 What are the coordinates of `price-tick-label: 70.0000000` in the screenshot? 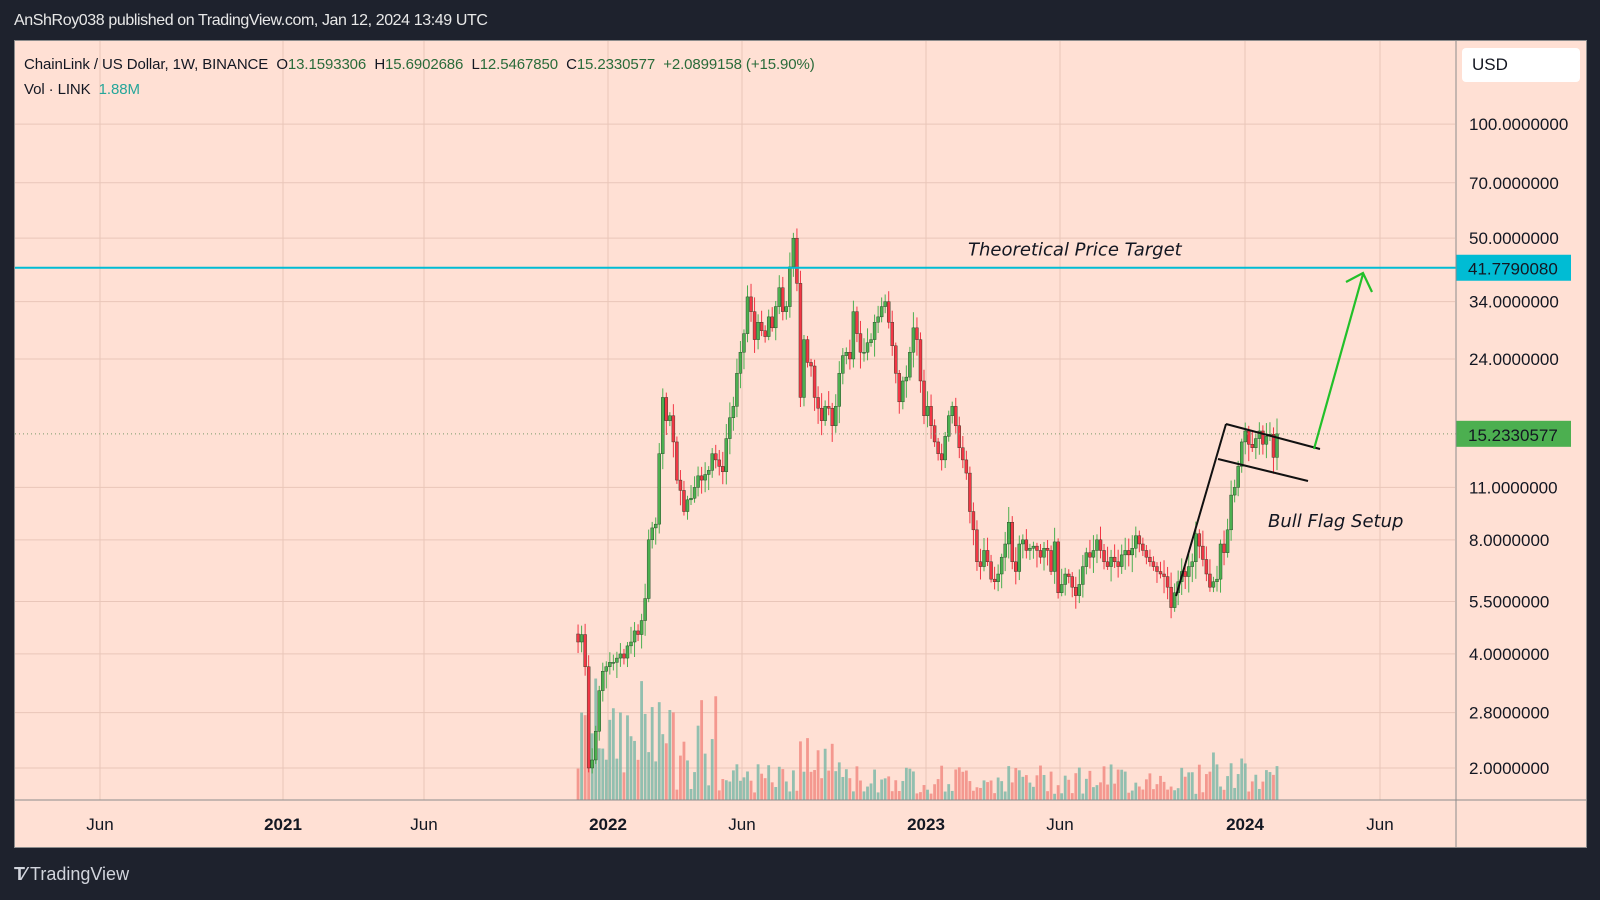 It's located at (1514, 183).